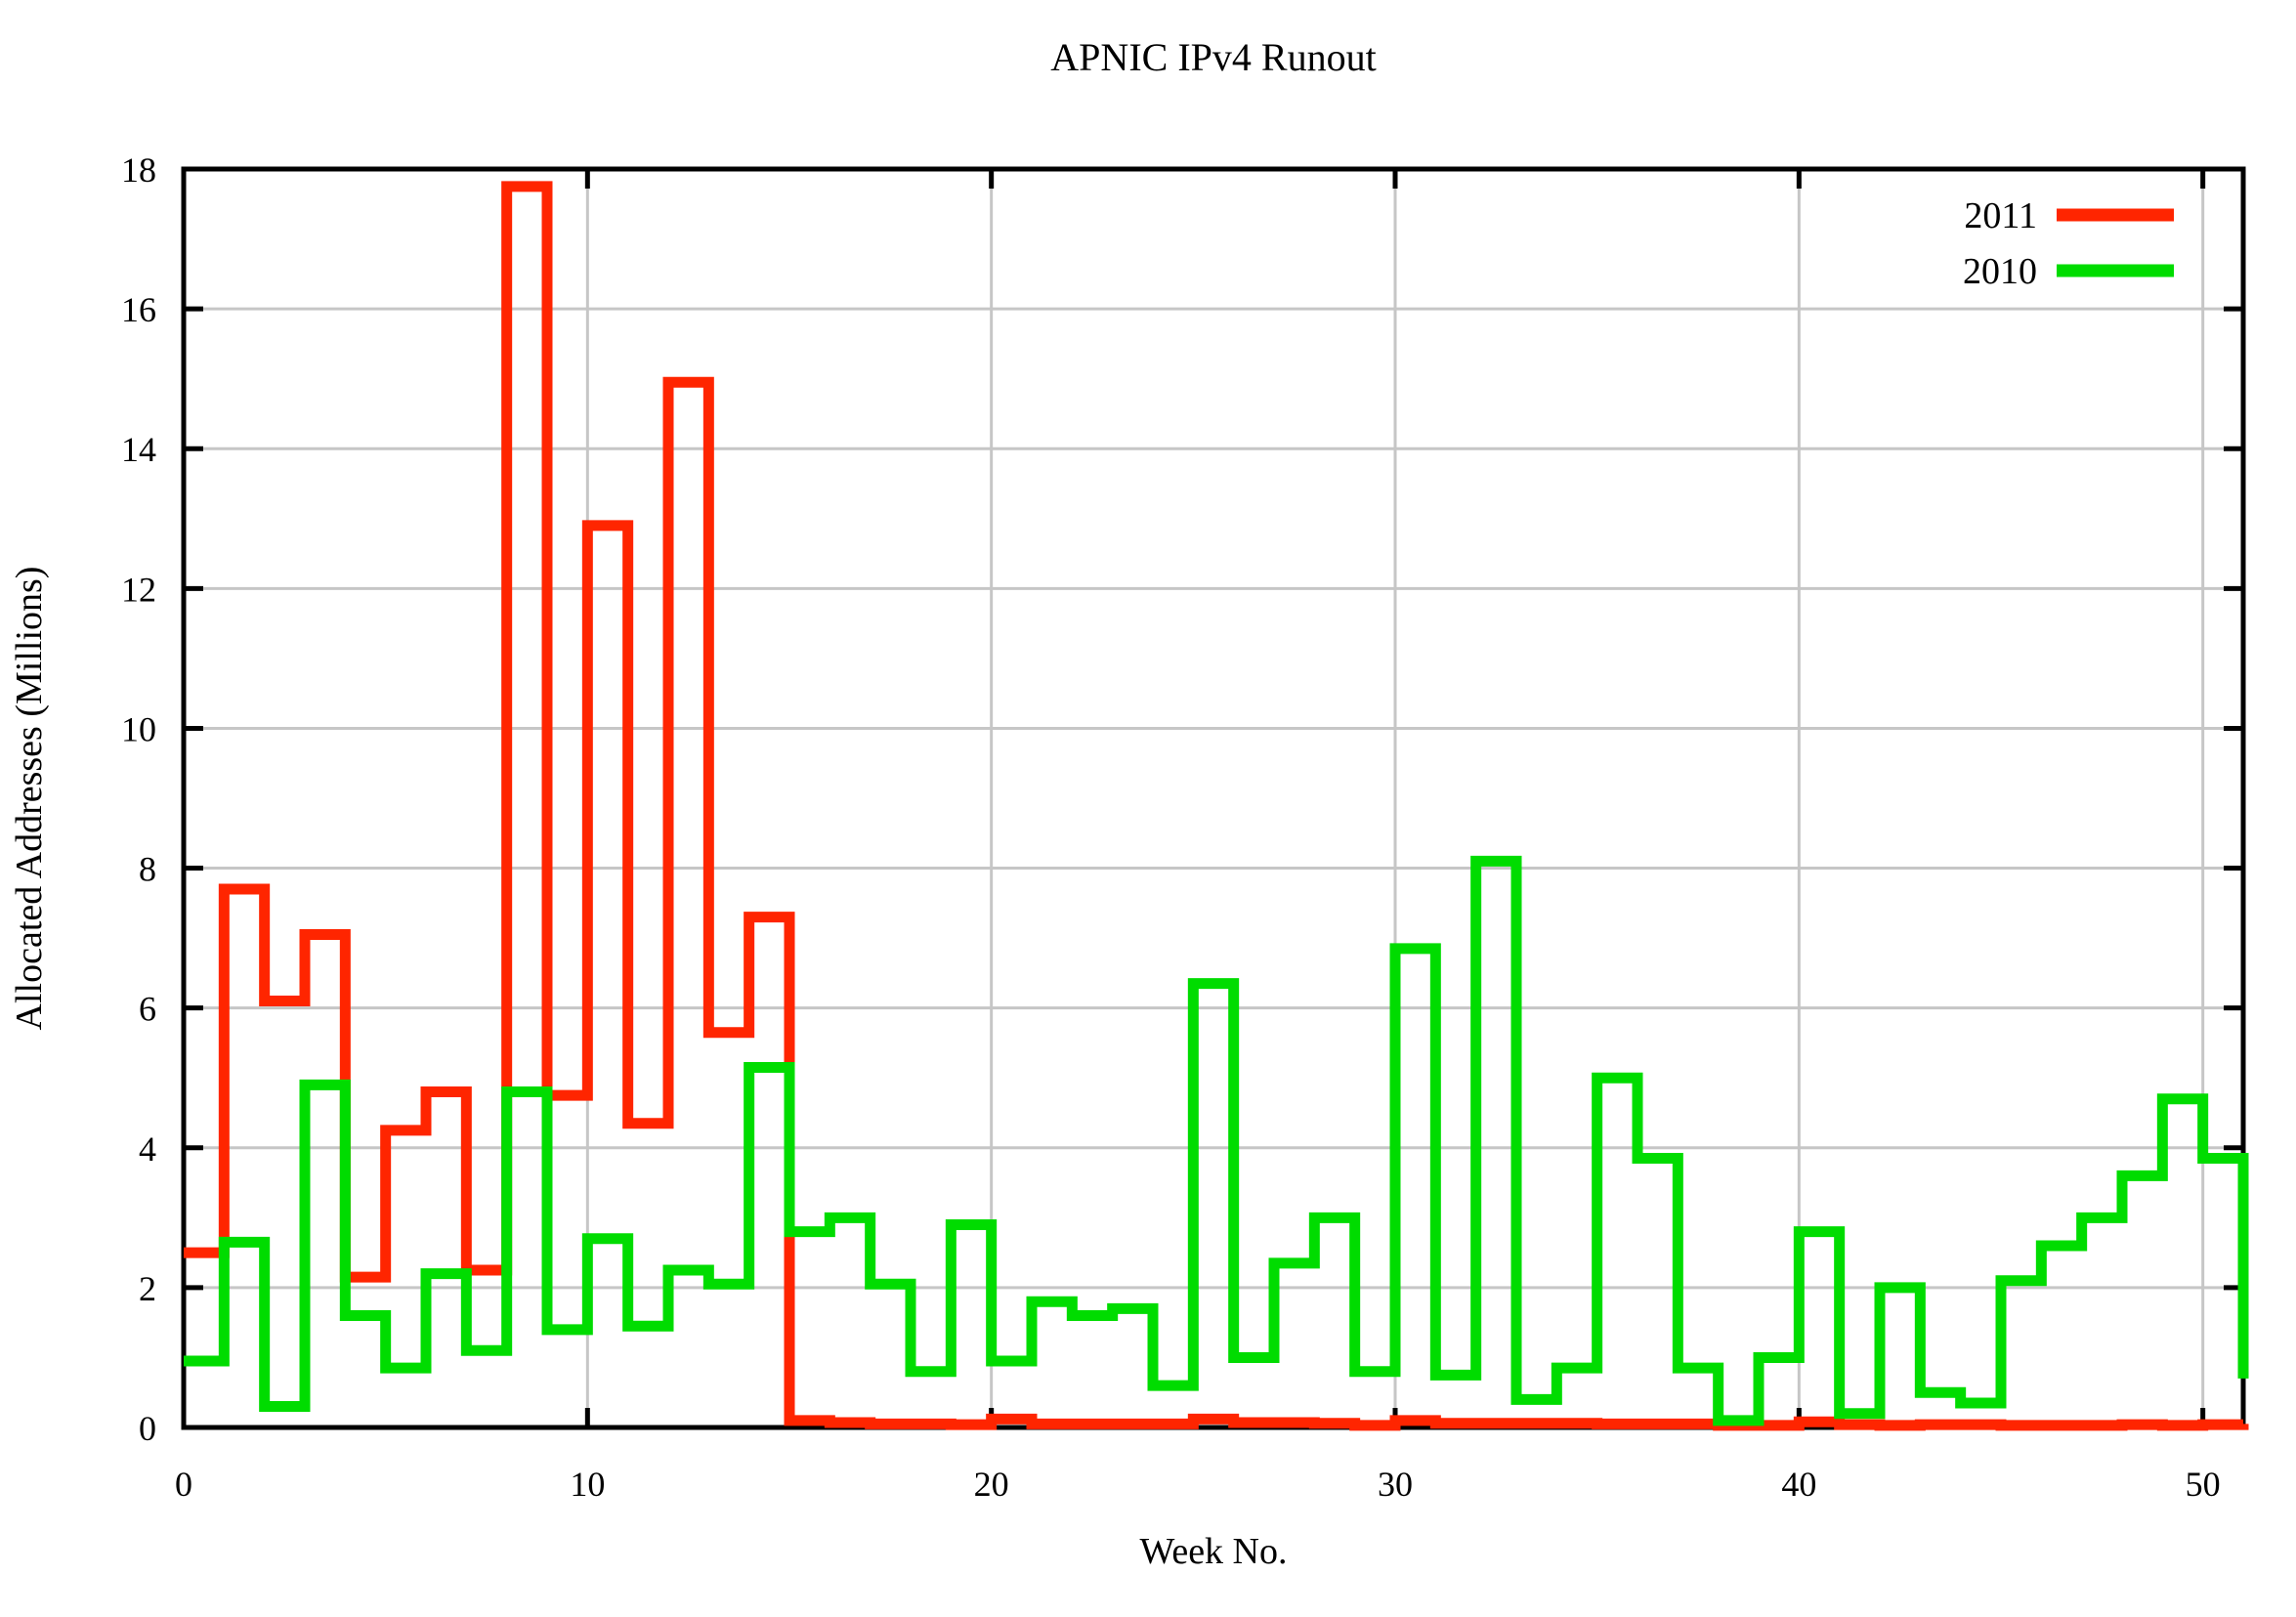 This screenshot has height=1617, width=2296. Describe the element at coordinates (1198, 1484) in the screenshot. I see `x-tick-labels: 0 10 20 30 40 50` at that location.